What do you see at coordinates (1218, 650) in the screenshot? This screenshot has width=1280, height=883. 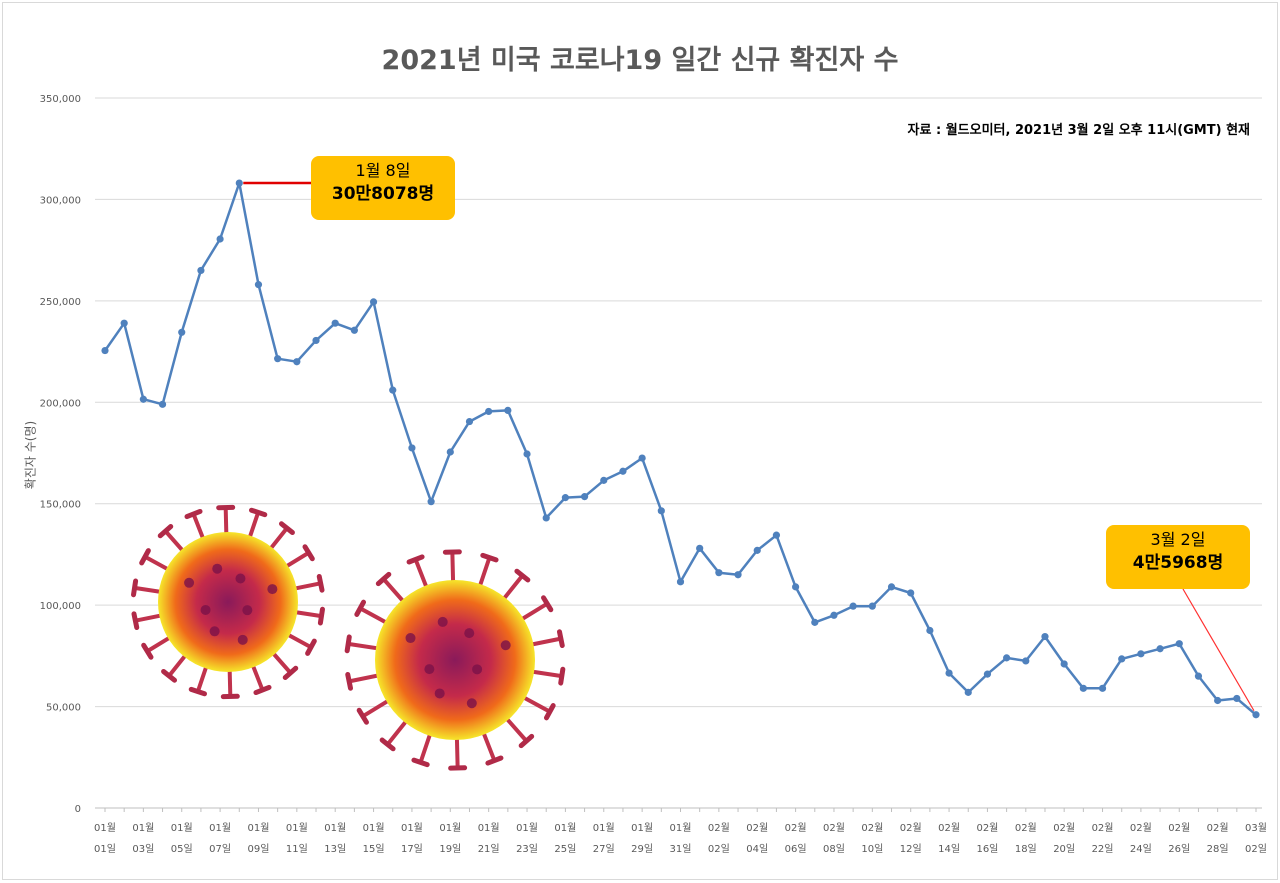 I see `last-leader-line` at bounding box center [1218, 650].